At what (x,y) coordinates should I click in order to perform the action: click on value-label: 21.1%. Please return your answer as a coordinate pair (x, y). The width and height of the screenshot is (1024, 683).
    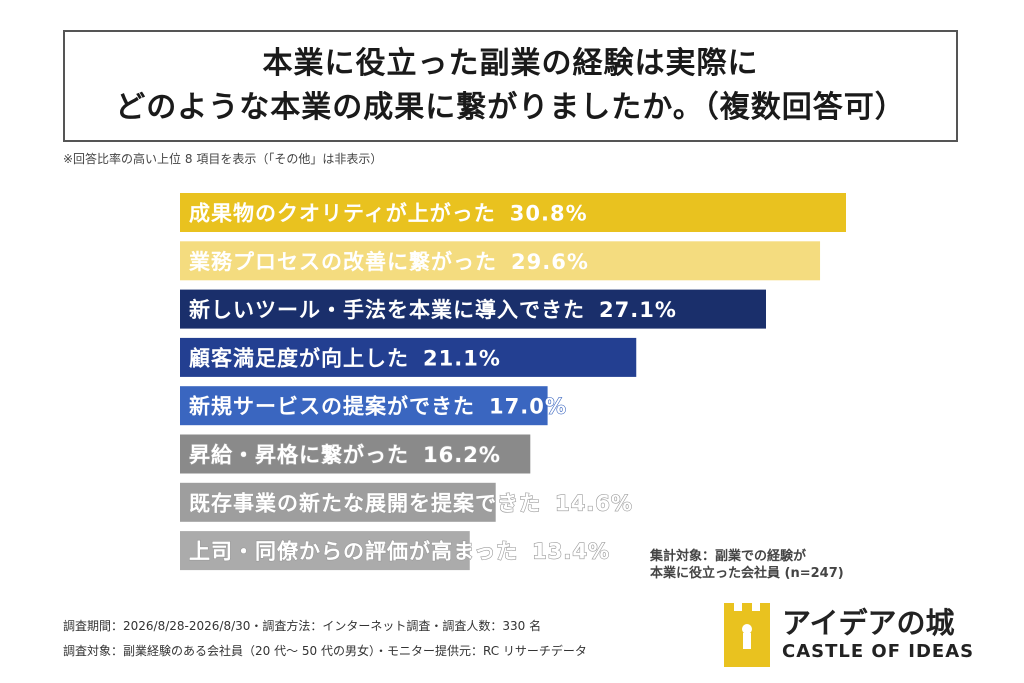
    Looking at the image, I should click on (462, 358).